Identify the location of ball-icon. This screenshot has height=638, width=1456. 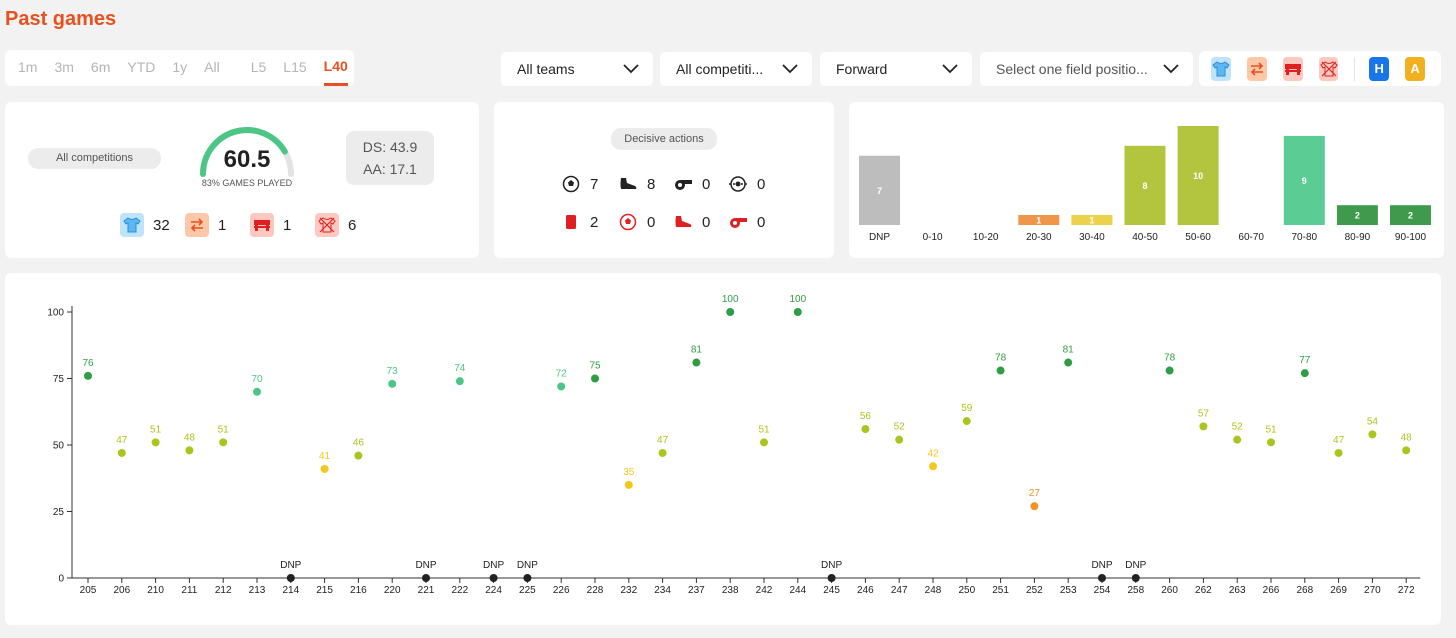
(571, 184).